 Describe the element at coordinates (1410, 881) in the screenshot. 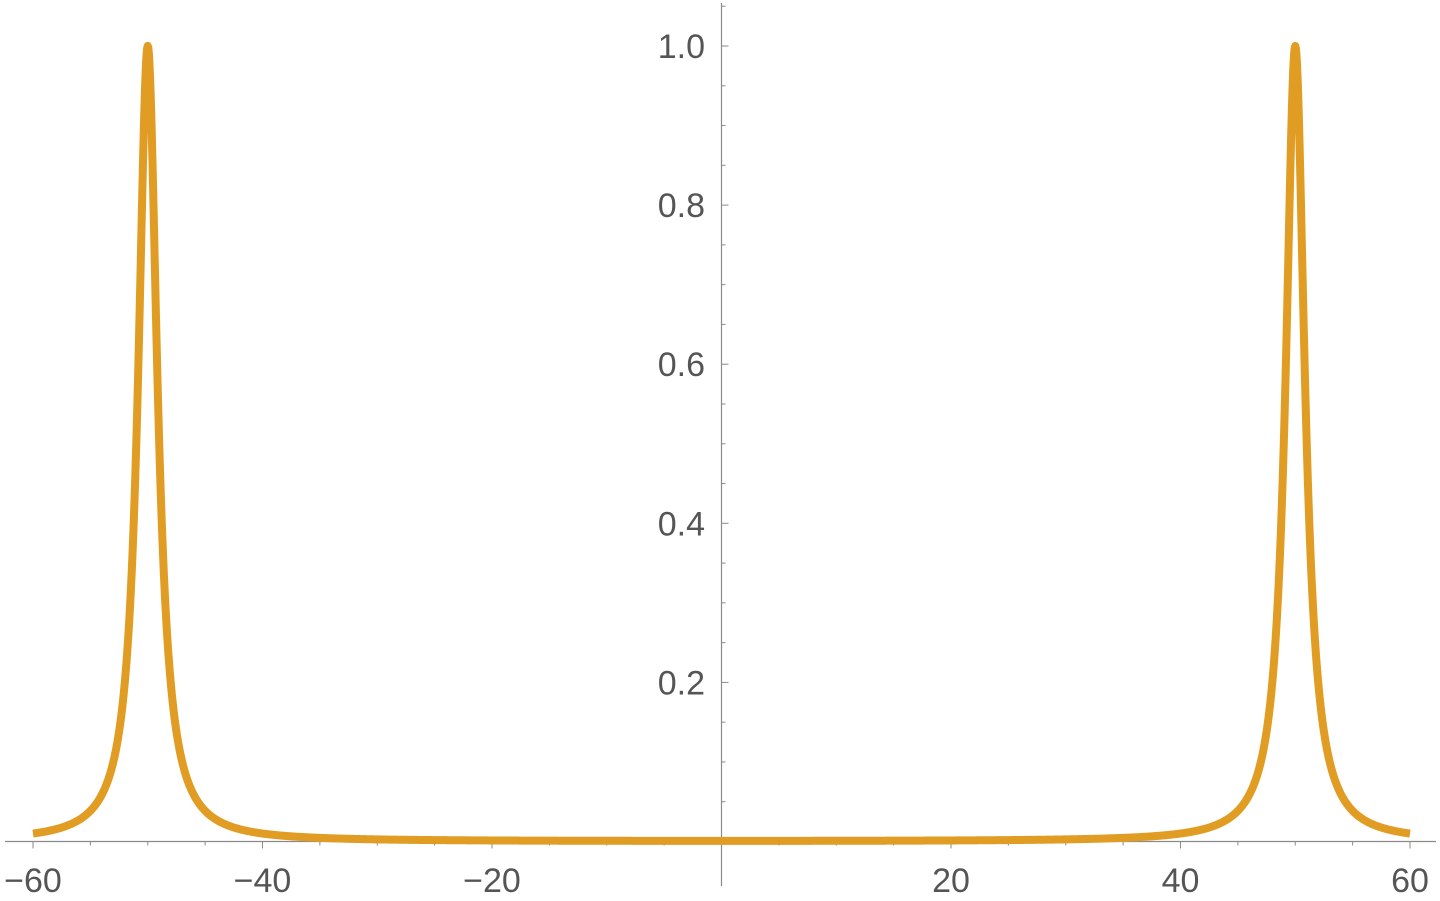

I see `x-tick-label: 60` at that location.